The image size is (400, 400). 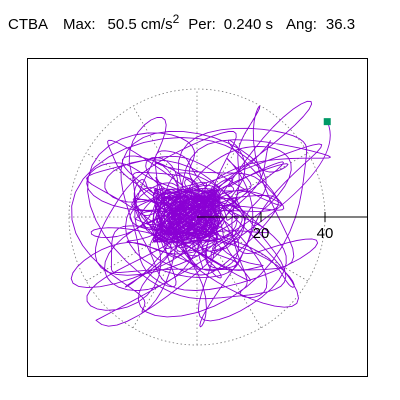 What do you see at coordinates (340, 24) in the screenshot?
I see `angle-value: 36.3` at bounding box center [340, 24].